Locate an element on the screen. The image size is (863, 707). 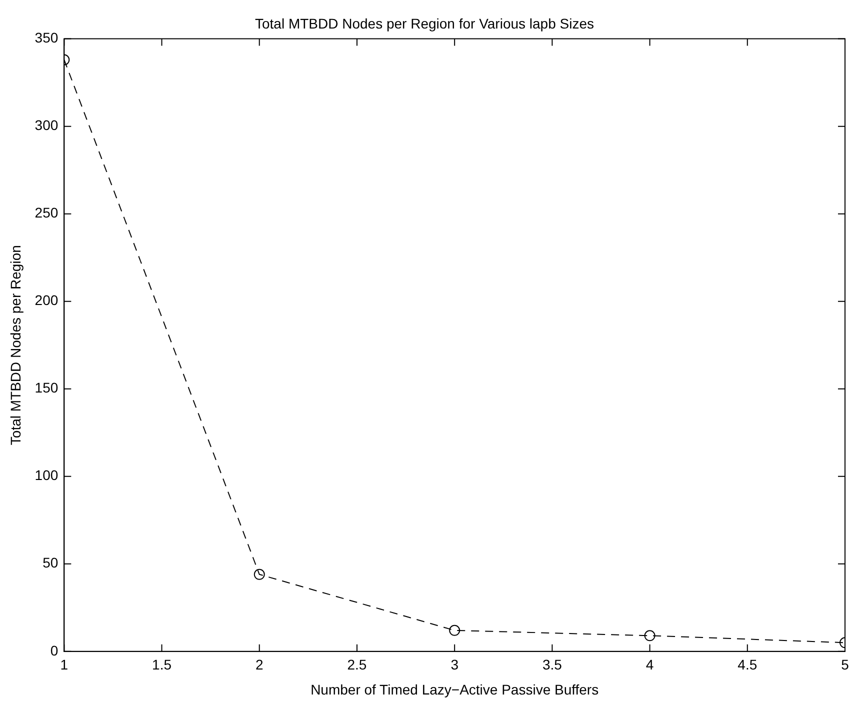
y-tick-label: 250 is located at coordinates (46, 212).